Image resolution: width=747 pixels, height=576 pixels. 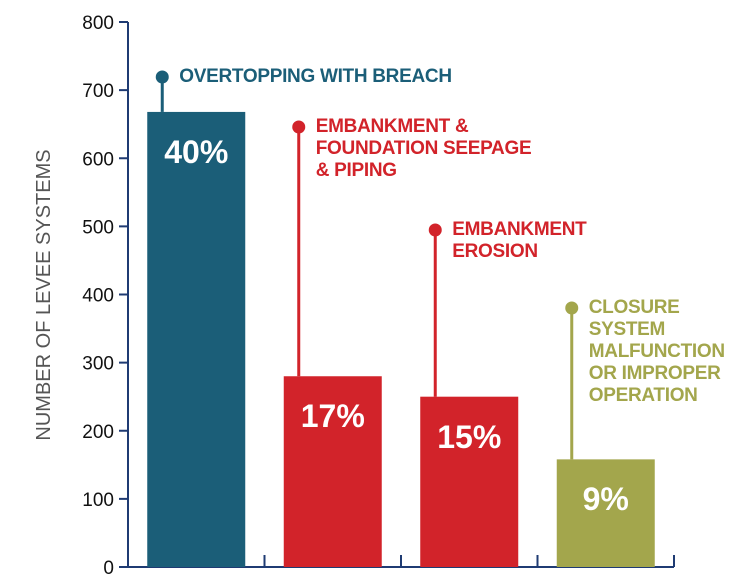 What do you see at coordinates (469, 436) in the screenshot?
I see `percent-label: 15%` at bounding box center [469, 436].